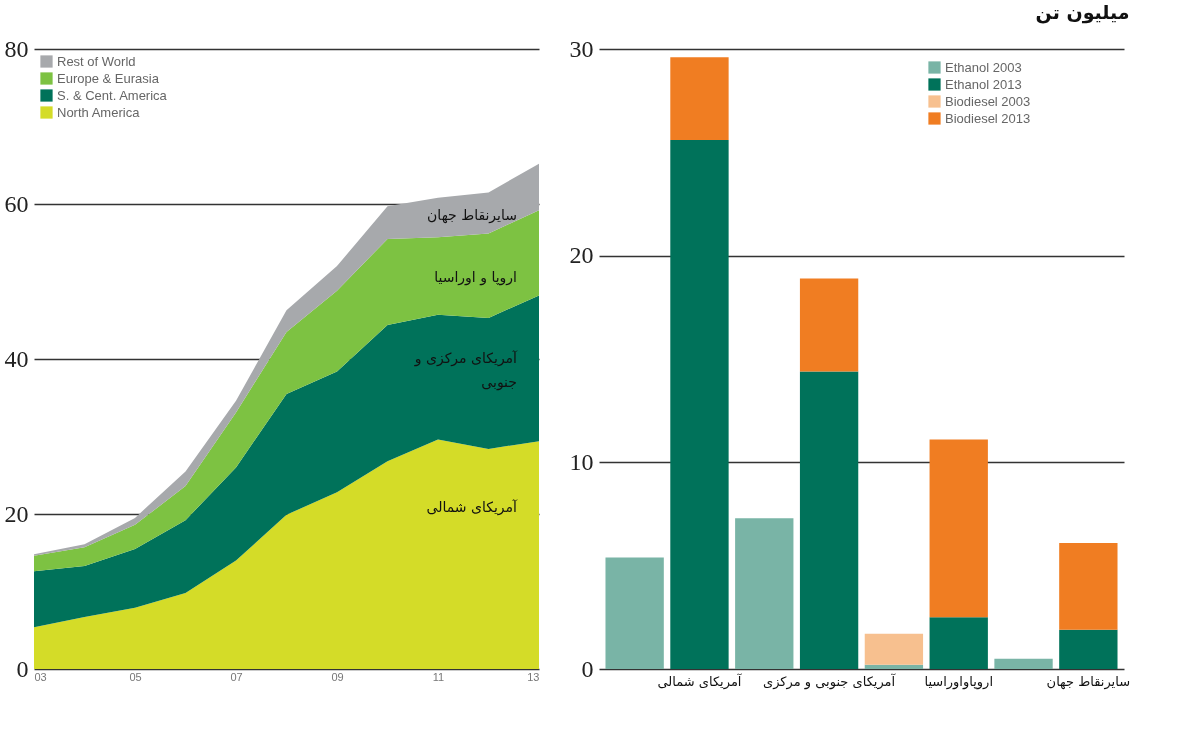 This screenshot has height=736, width=1190. Describe the element at coordinates (1088, 681) in the screenshot. I see `x-tick-label: سایرنقاط جهان` at that location.